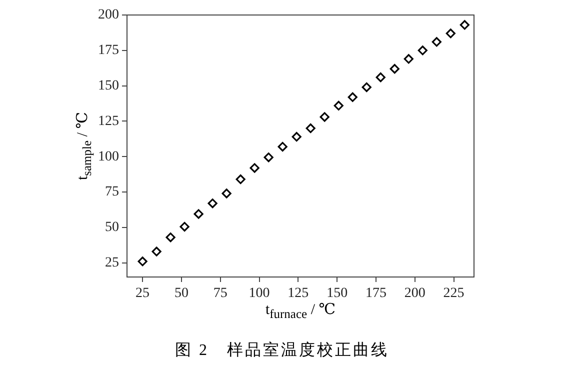  What do you see at coordinates (108, 15) in the screenshot?
I see `y-tick-label: 200` at bounding box center [108, 15].